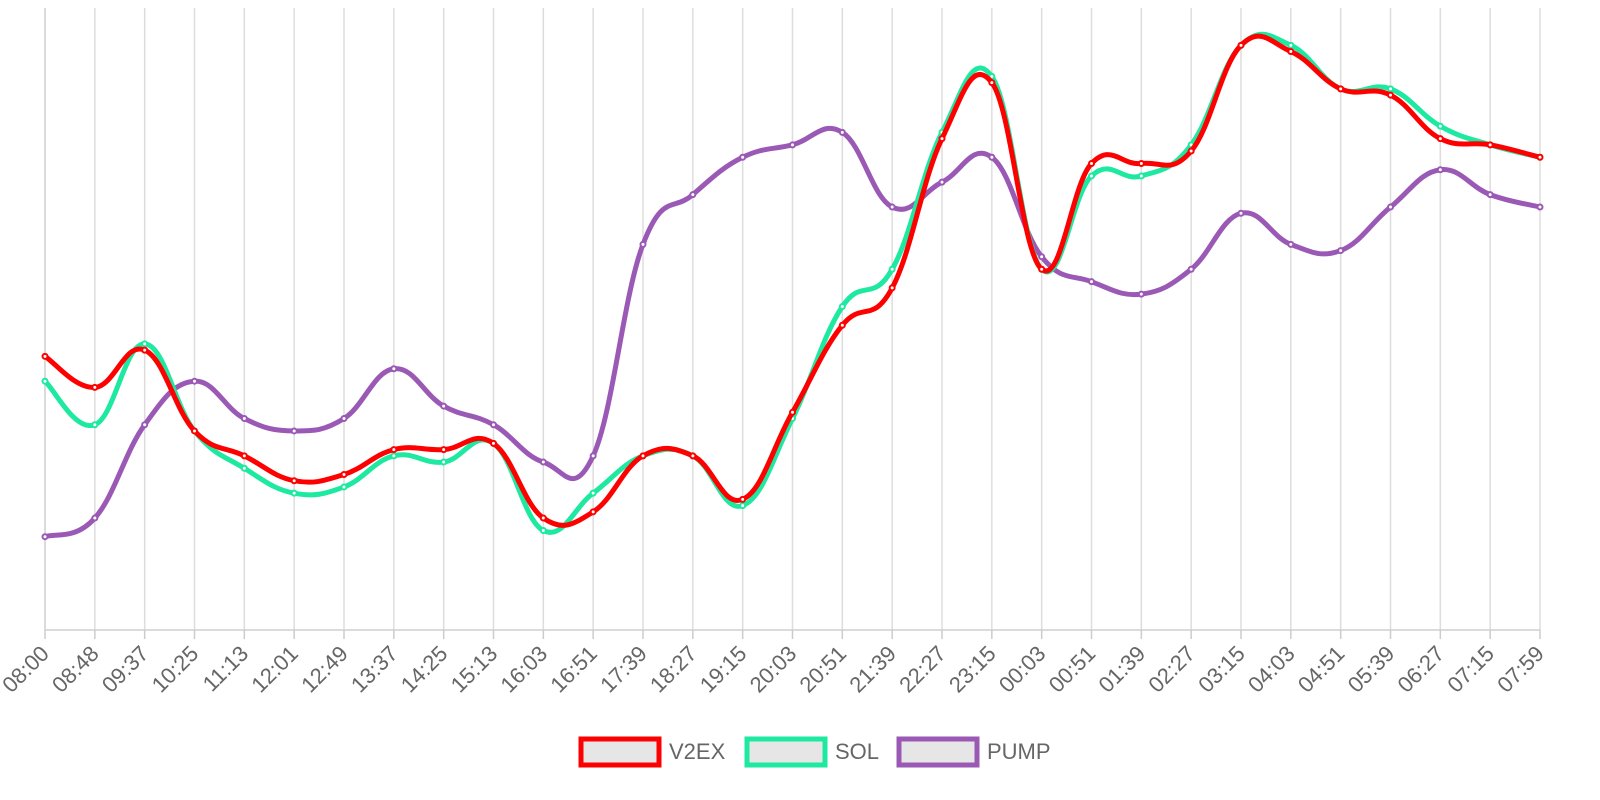  I want to click on x-tick-label: 14:25, so click(424, 669).